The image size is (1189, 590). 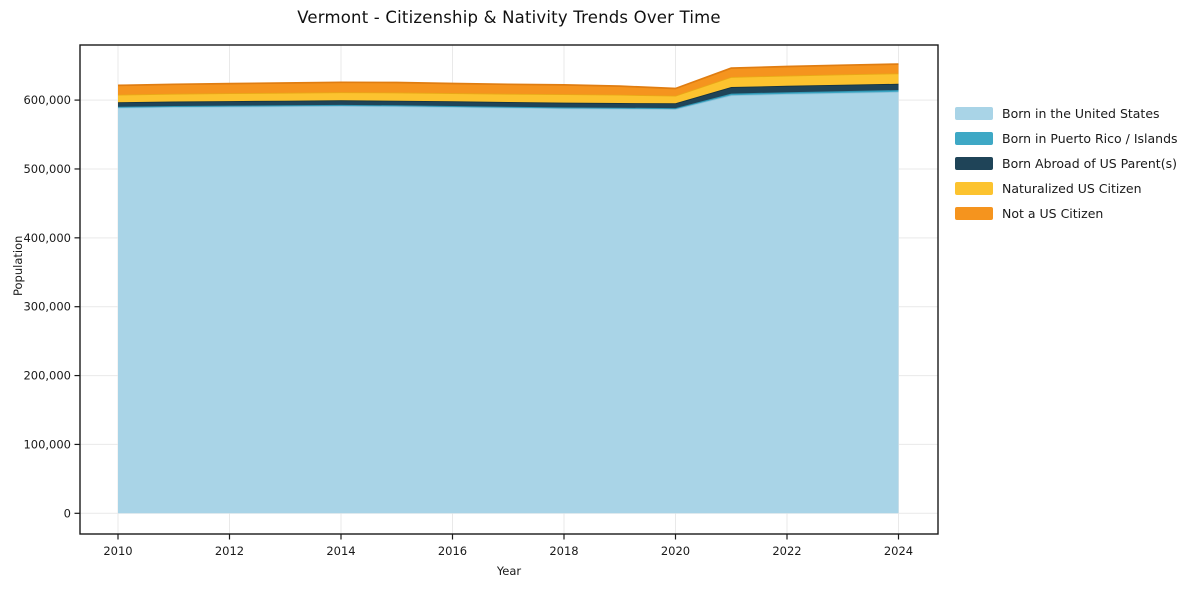 I want to click on x-tick-label: 2020, so click(x=675, y=551).